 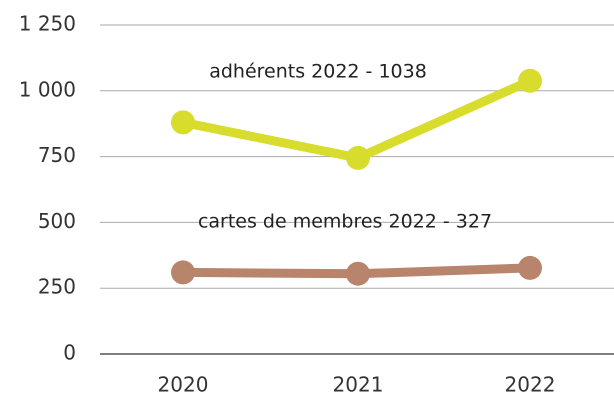 What do you see at coordinates (345, 222) in the screenshot?
I see `annotation: cartes de membres 2022 - 327` at bounding box center [345, 222].